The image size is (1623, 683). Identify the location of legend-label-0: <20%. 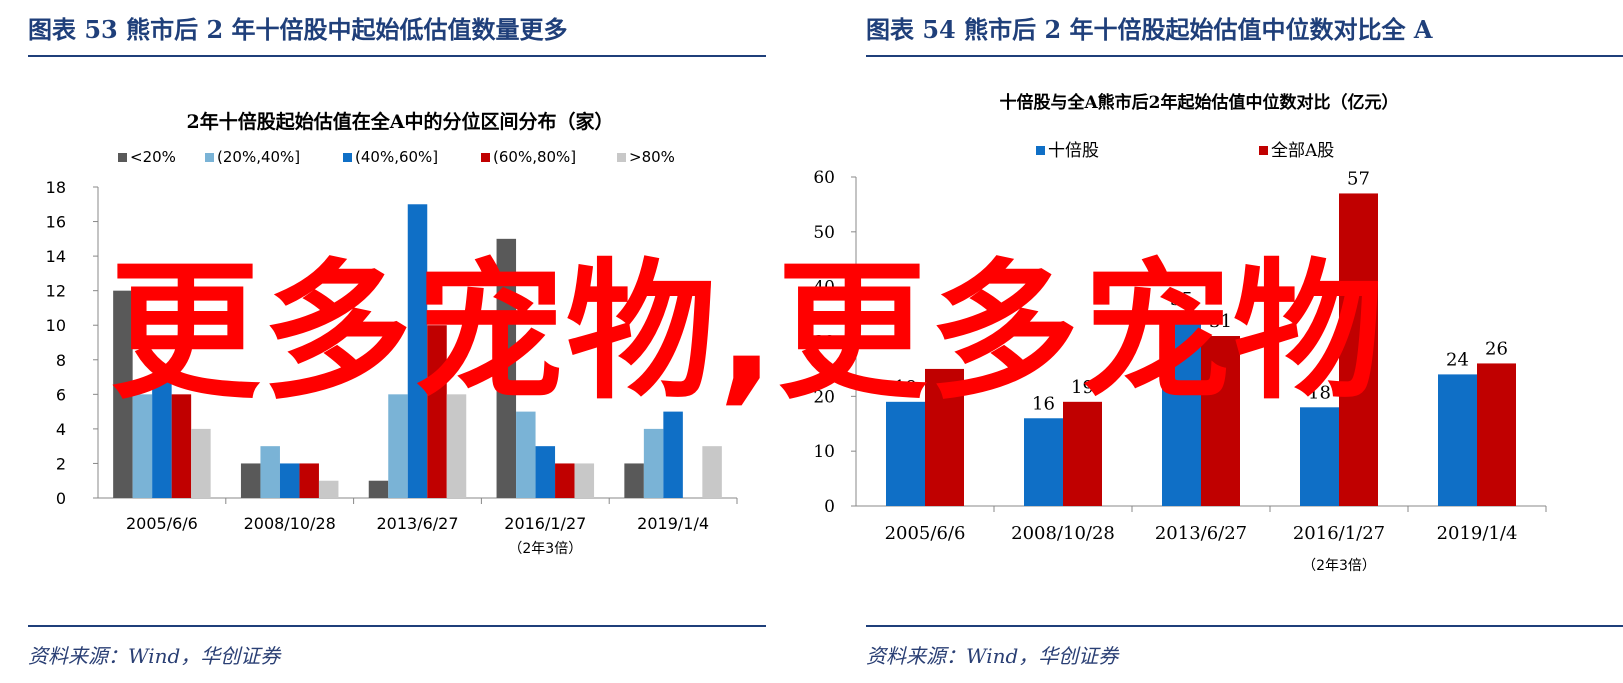
(153, 157).